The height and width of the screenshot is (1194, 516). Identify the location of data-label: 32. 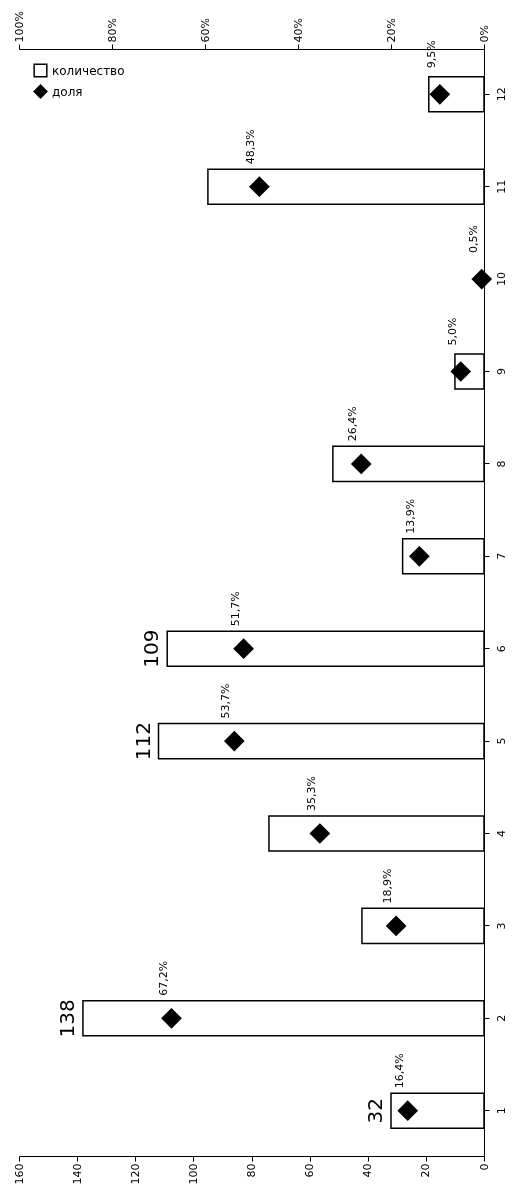
(375, 1111).